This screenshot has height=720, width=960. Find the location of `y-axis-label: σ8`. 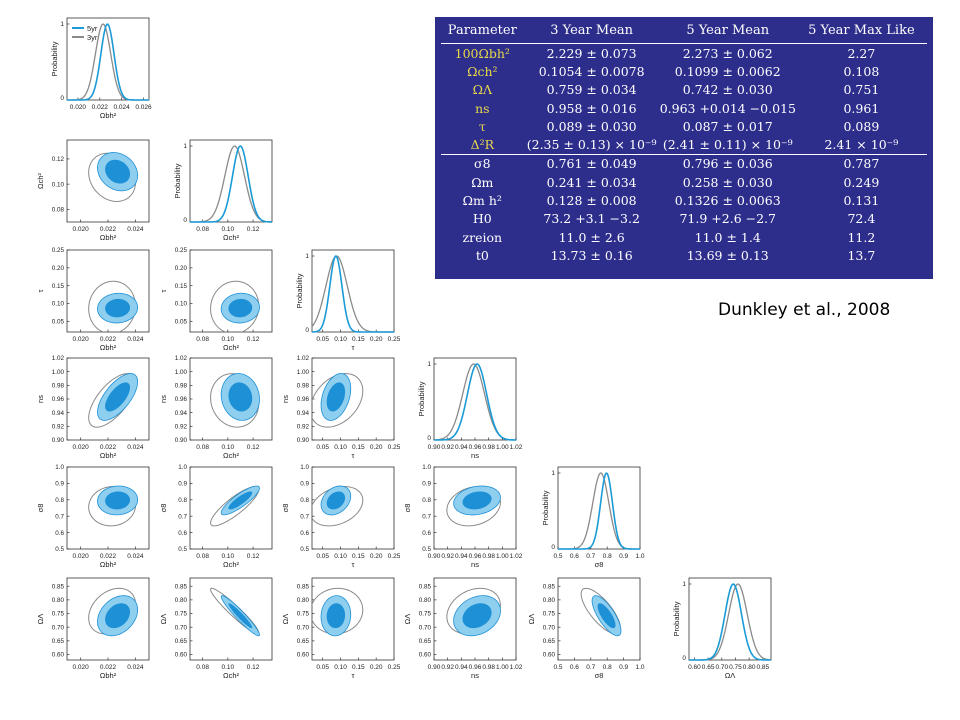

y-axis-label: σ8 is located at coordinates (407, 508).